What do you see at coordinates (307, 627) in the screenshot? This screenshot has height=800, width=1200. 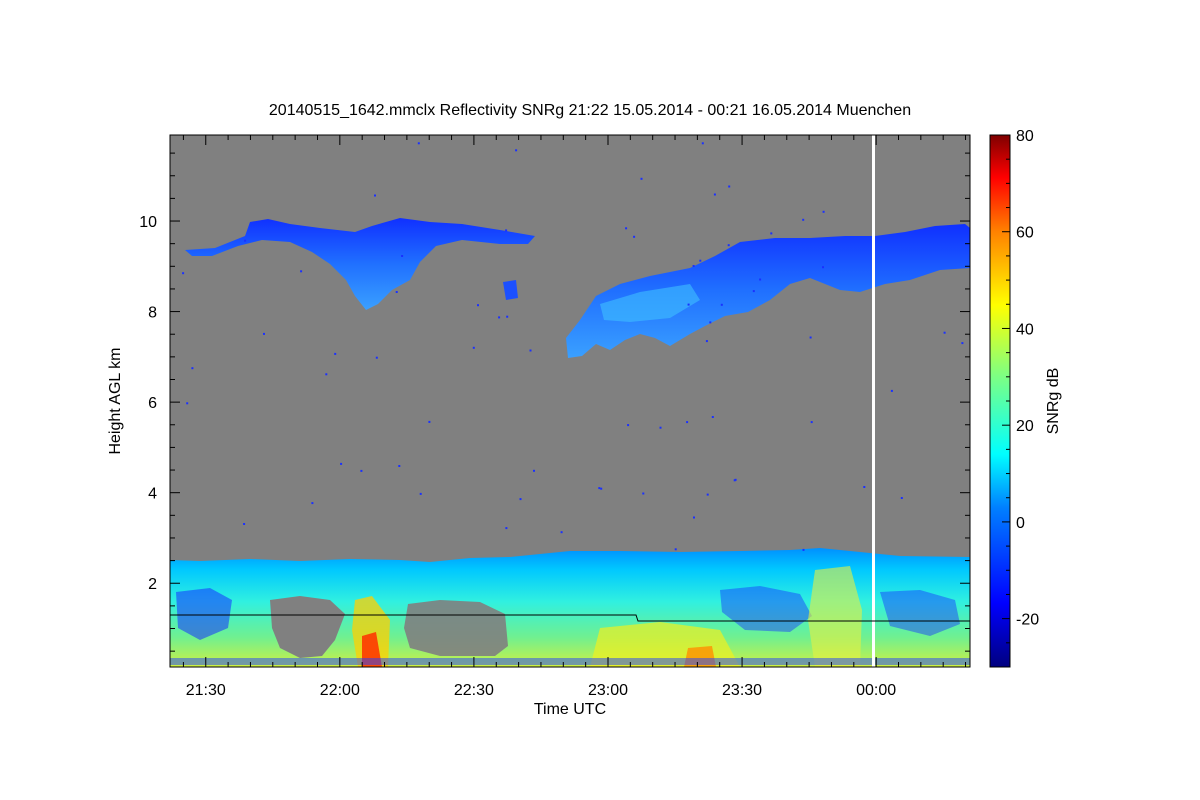 I see `boundary-layer-gap-west` at bounding box center [307, 627].